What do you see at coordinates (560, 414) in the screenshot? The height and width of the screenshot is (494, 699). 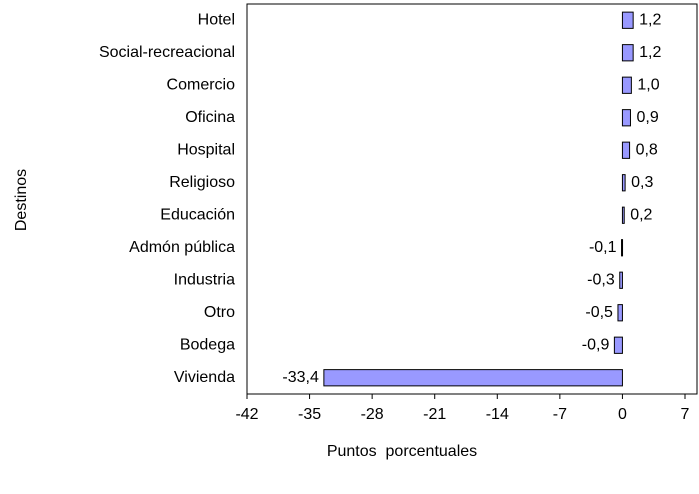 I see `x-tick-label: -7` at bounding box center [560, 414].